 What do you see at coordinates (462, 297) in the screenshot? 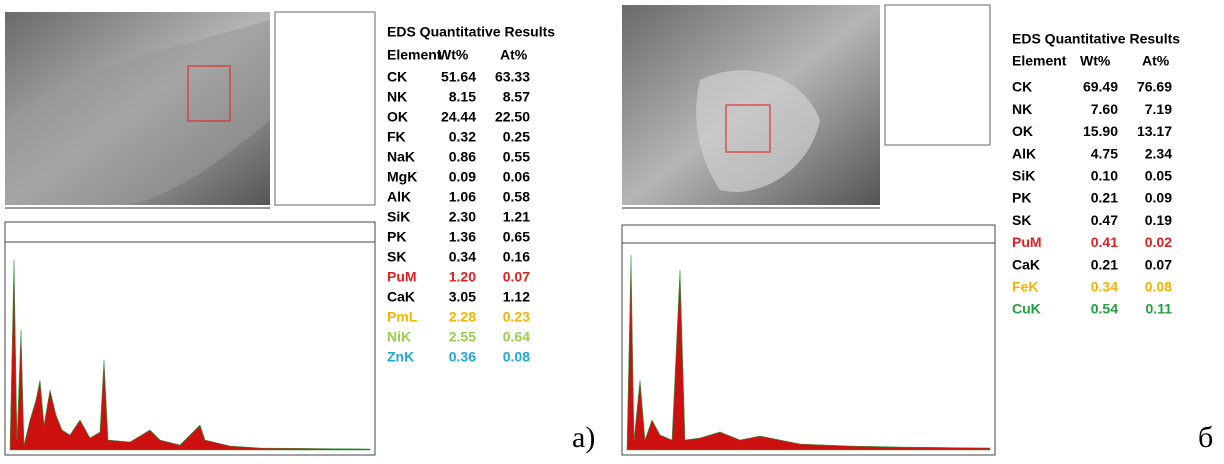
I see `wt-cell: 3.05` at bounding box center [462, 297].